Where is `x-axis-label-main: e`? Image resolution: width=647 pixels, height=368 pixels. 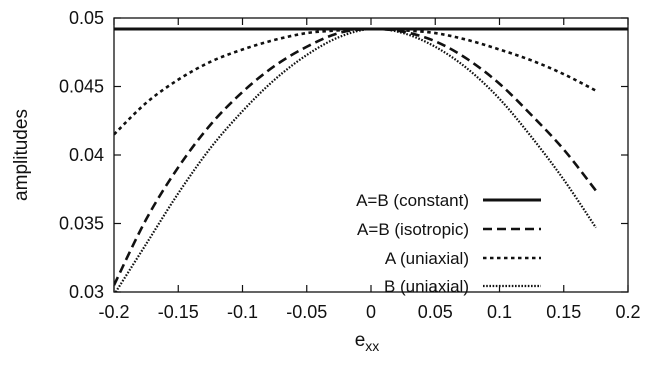 x-axis-label-main: e is located at coordinates (360, 340).